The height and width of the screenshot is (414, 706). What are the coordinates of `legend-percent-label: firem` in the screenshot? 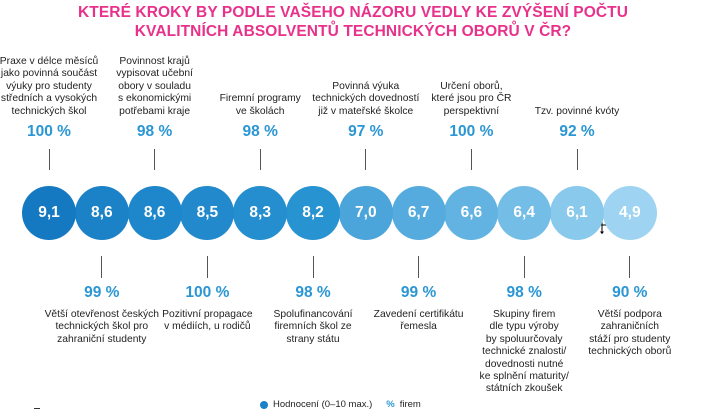 It's located at (410, 404).